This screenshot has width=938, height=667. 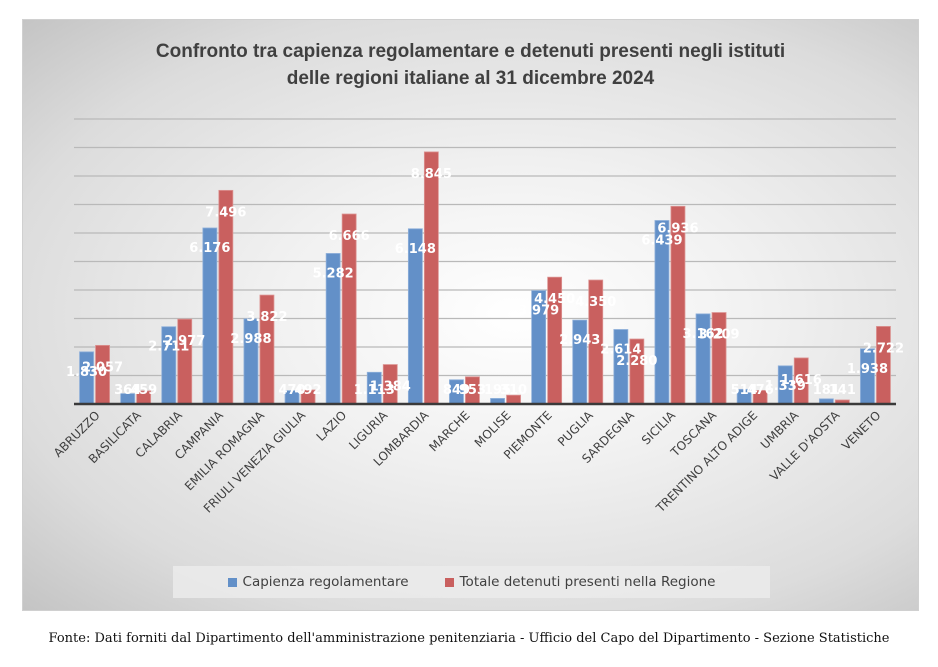 I want to click on bar-detenuti-campania, so click(x=226, y=297).